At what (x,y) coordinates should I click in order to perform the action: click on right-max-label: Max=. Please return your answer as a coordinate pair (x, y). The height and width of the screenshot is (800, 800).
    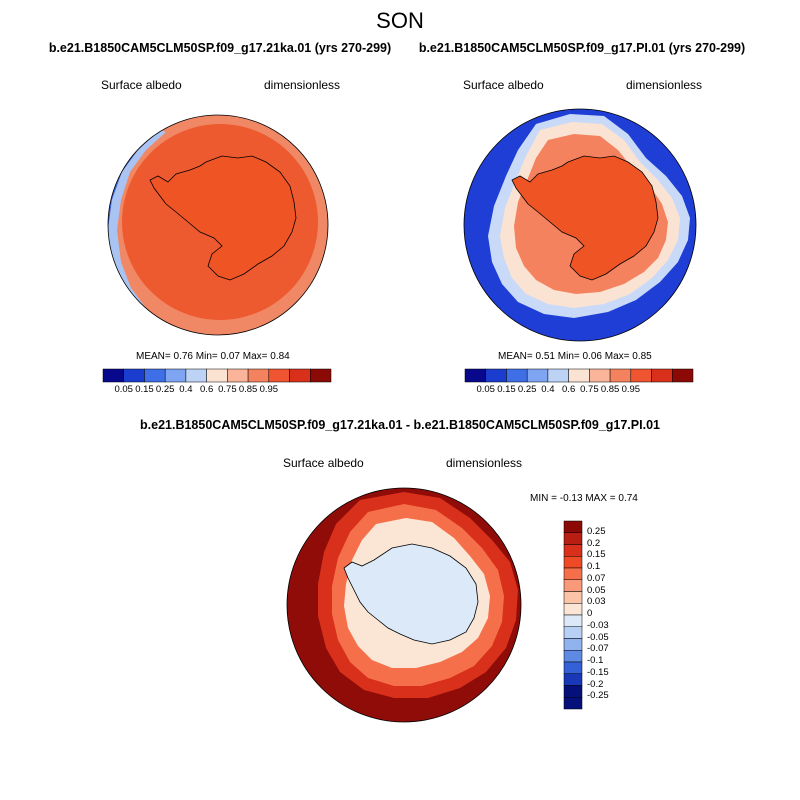
    Looking at the image, I should click on (617, 356).